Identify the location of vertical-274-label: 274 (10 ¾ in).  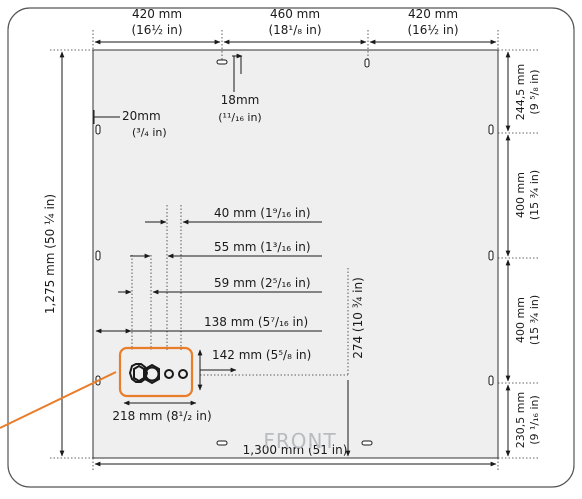
(358, 318).